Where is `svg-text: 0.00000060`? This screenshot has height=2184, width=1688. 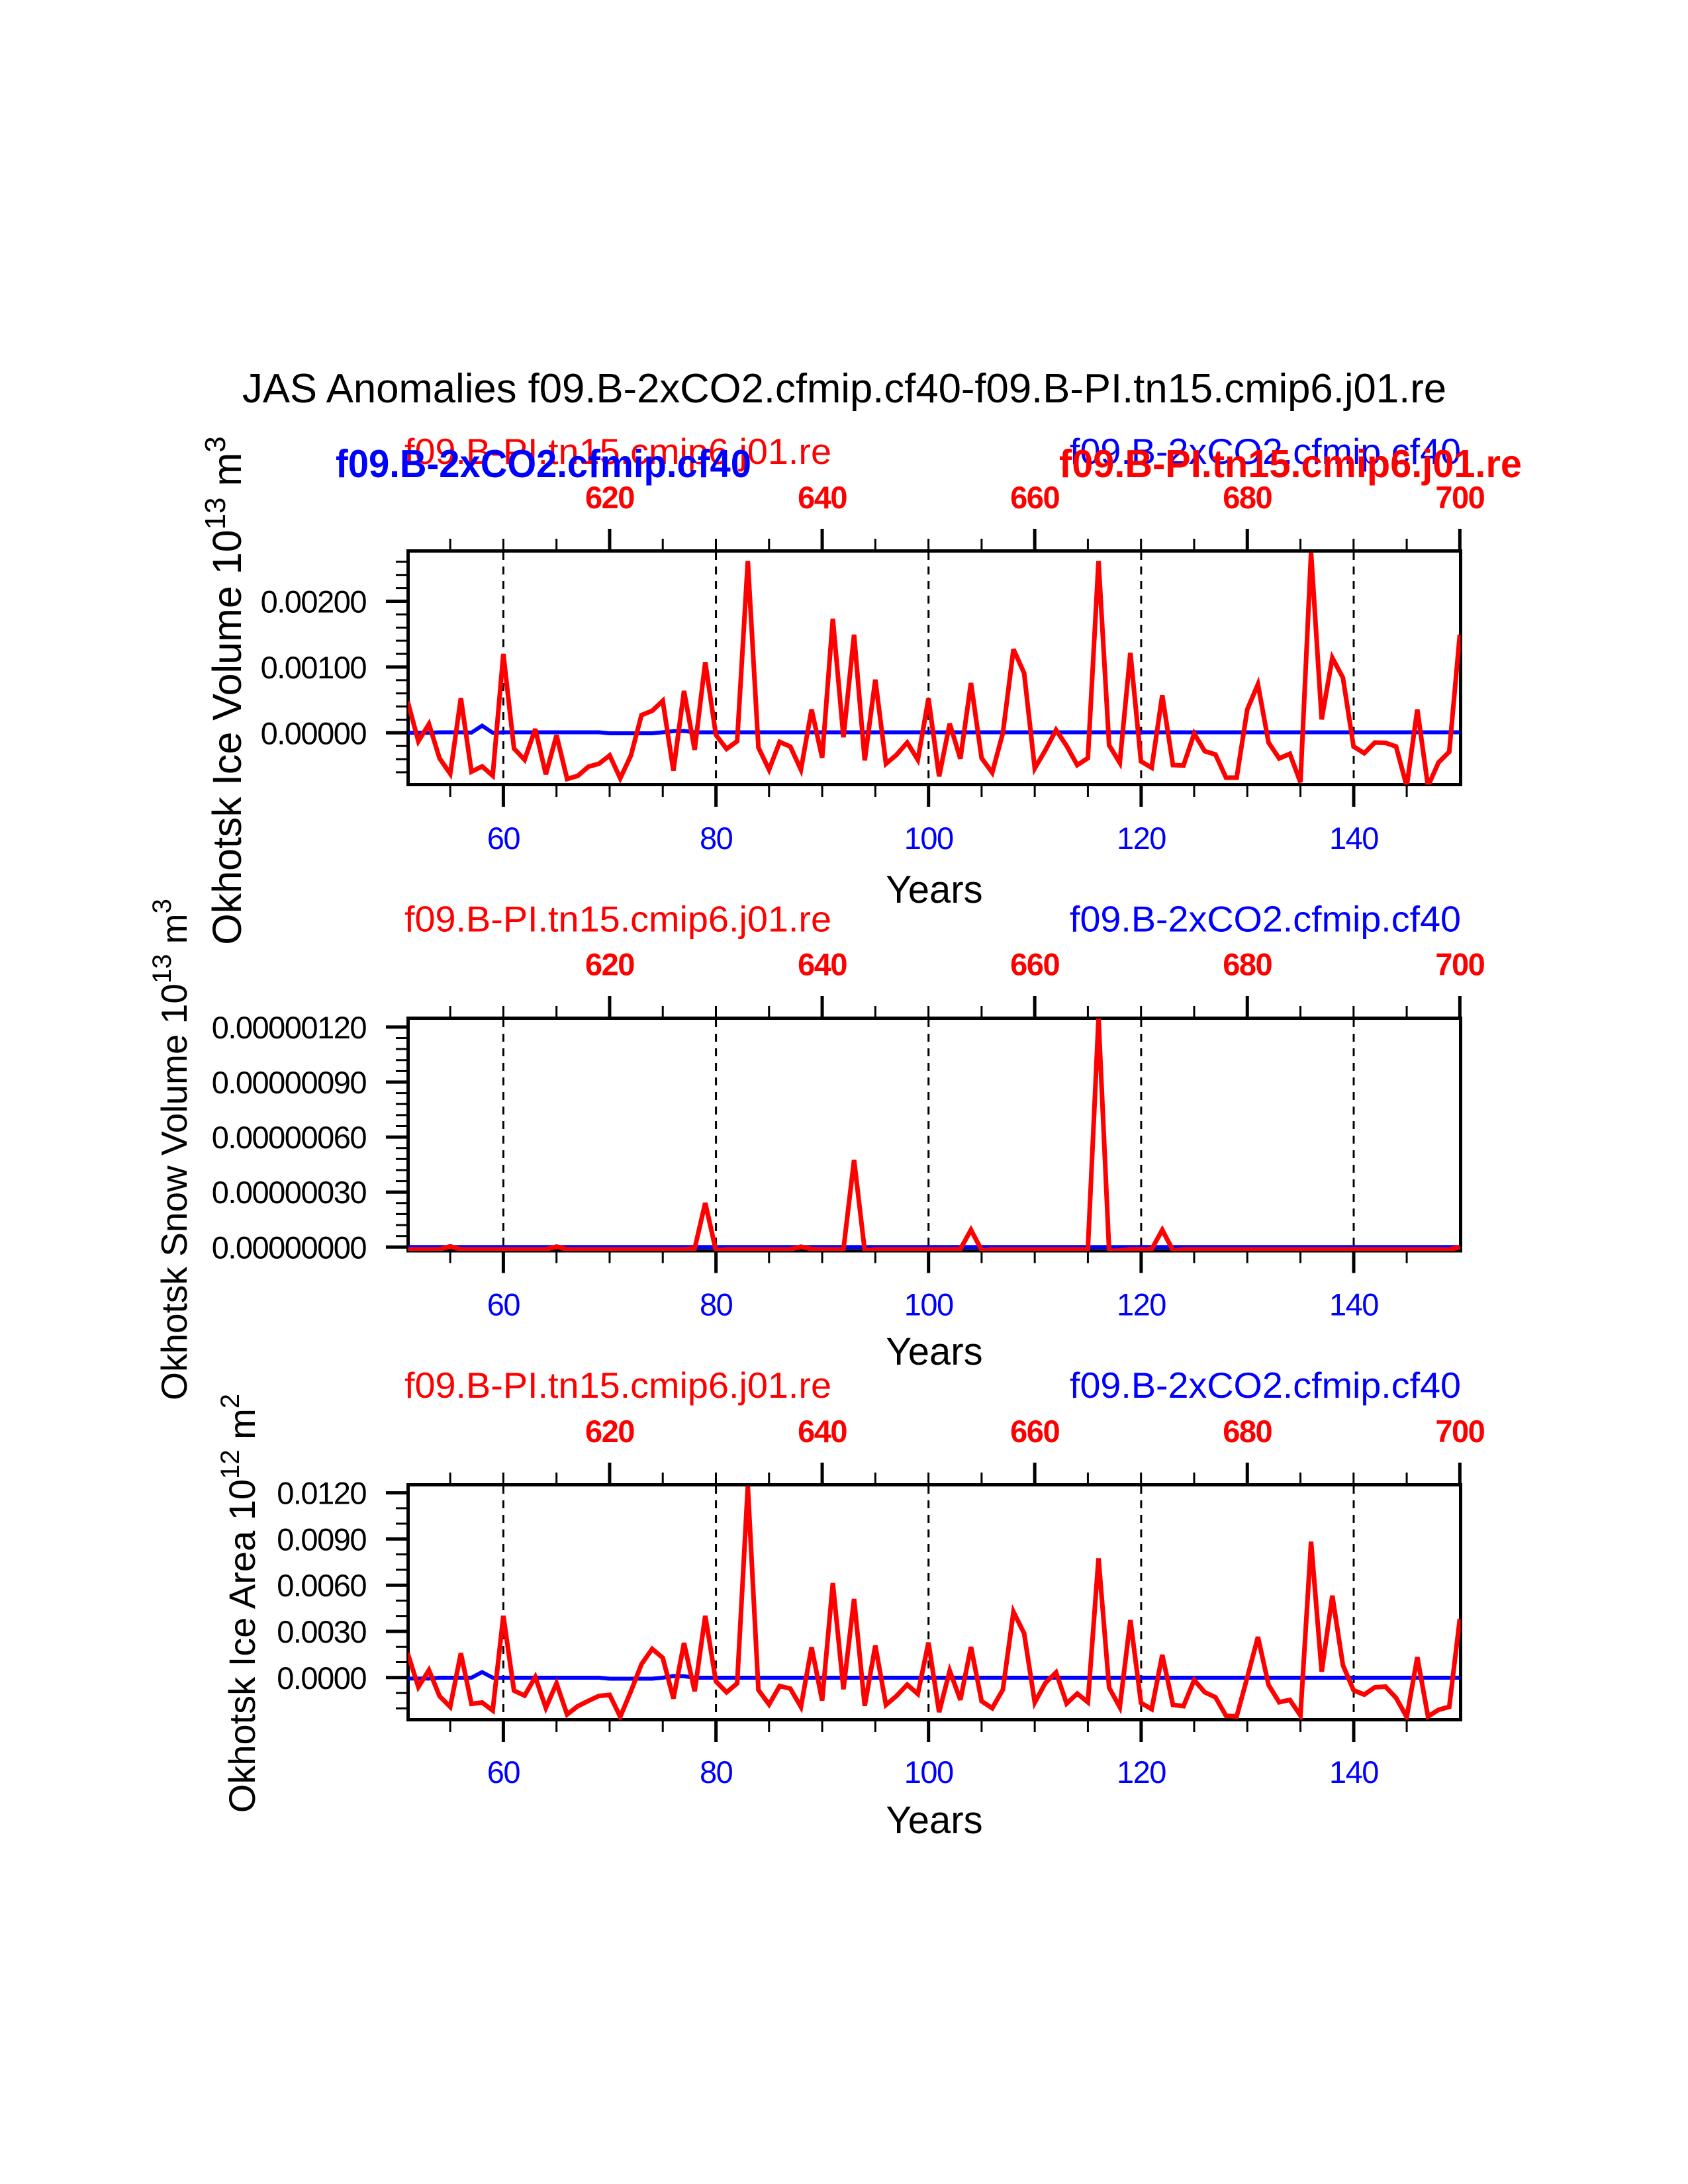
svg-text: 0.00000060 is located at coordinates (289, 1137).